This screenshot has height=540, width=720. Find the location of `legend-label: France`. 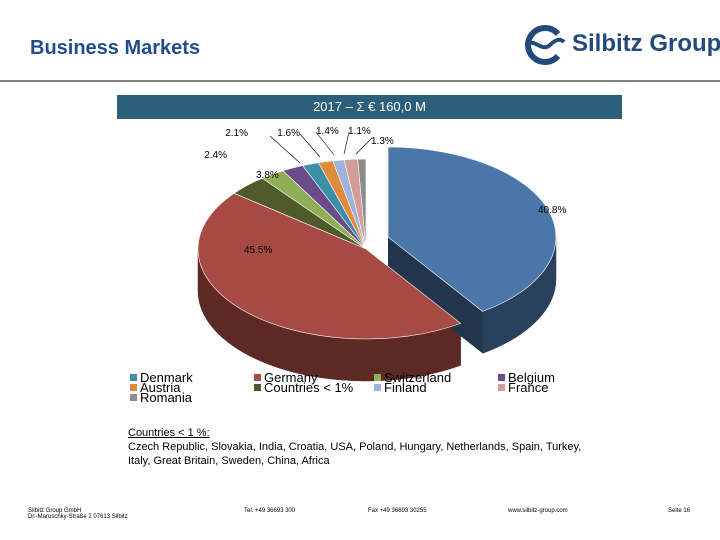

legend-label: France is located at coordinates (528, 387).